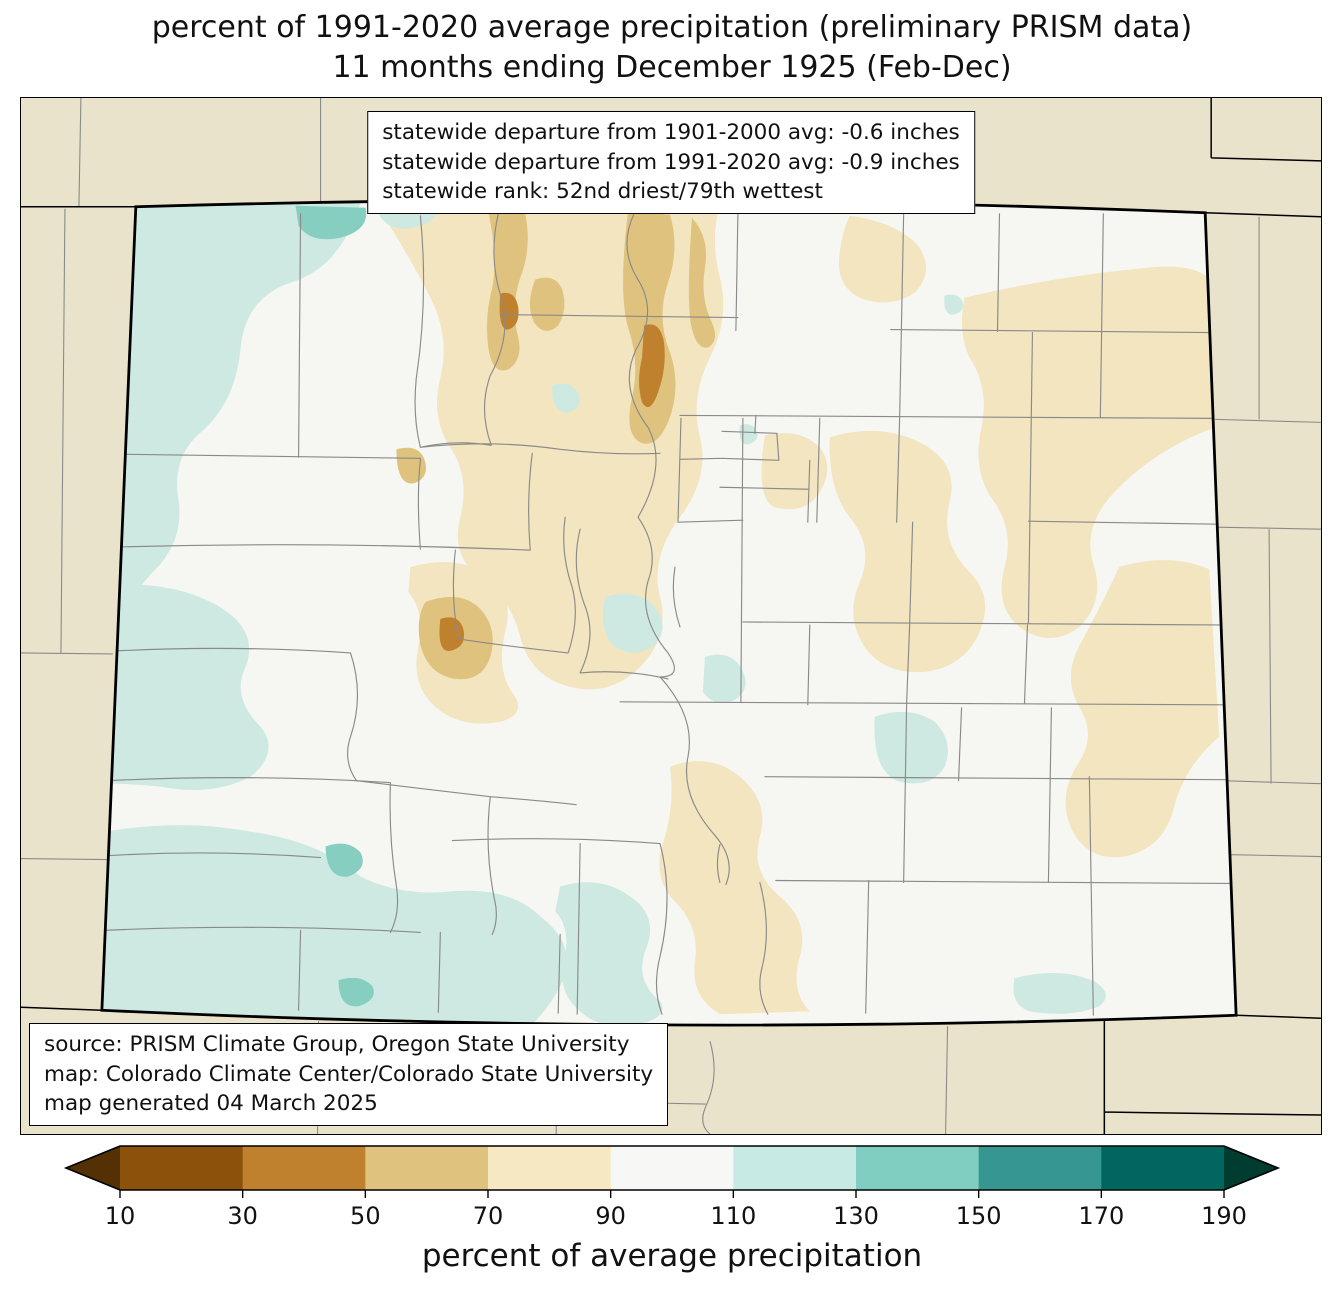 Image resolution: width=1344 pixels, height=1299 pixels. Describe the element at coordinates (856, 1216) in the screenshot. I see `colorbar-tick-label: 130` at that location.